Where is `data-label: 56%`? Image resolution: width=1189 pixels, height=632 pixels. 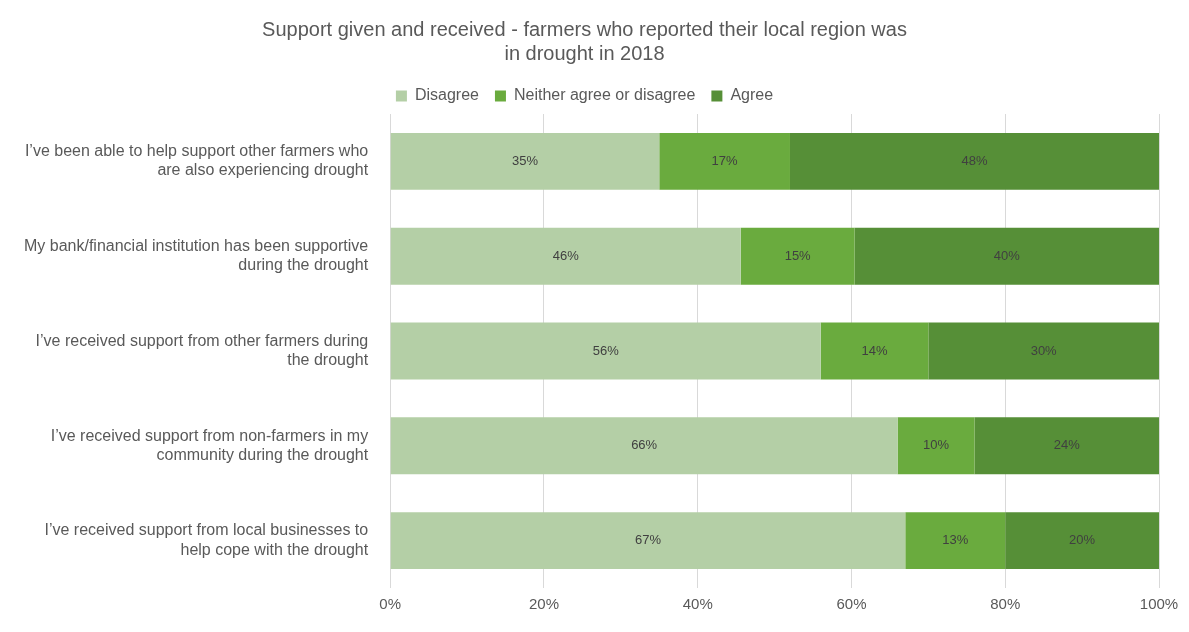
data-label: 56% is located at coordinates (606, 350).